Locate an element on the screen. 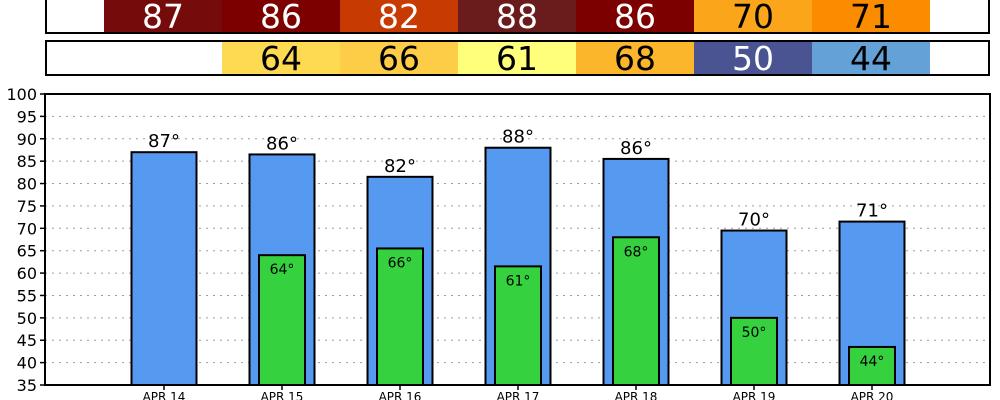 The image size is (1000, 400). y-tick-label: 95 is located at coordinates (27, 116).